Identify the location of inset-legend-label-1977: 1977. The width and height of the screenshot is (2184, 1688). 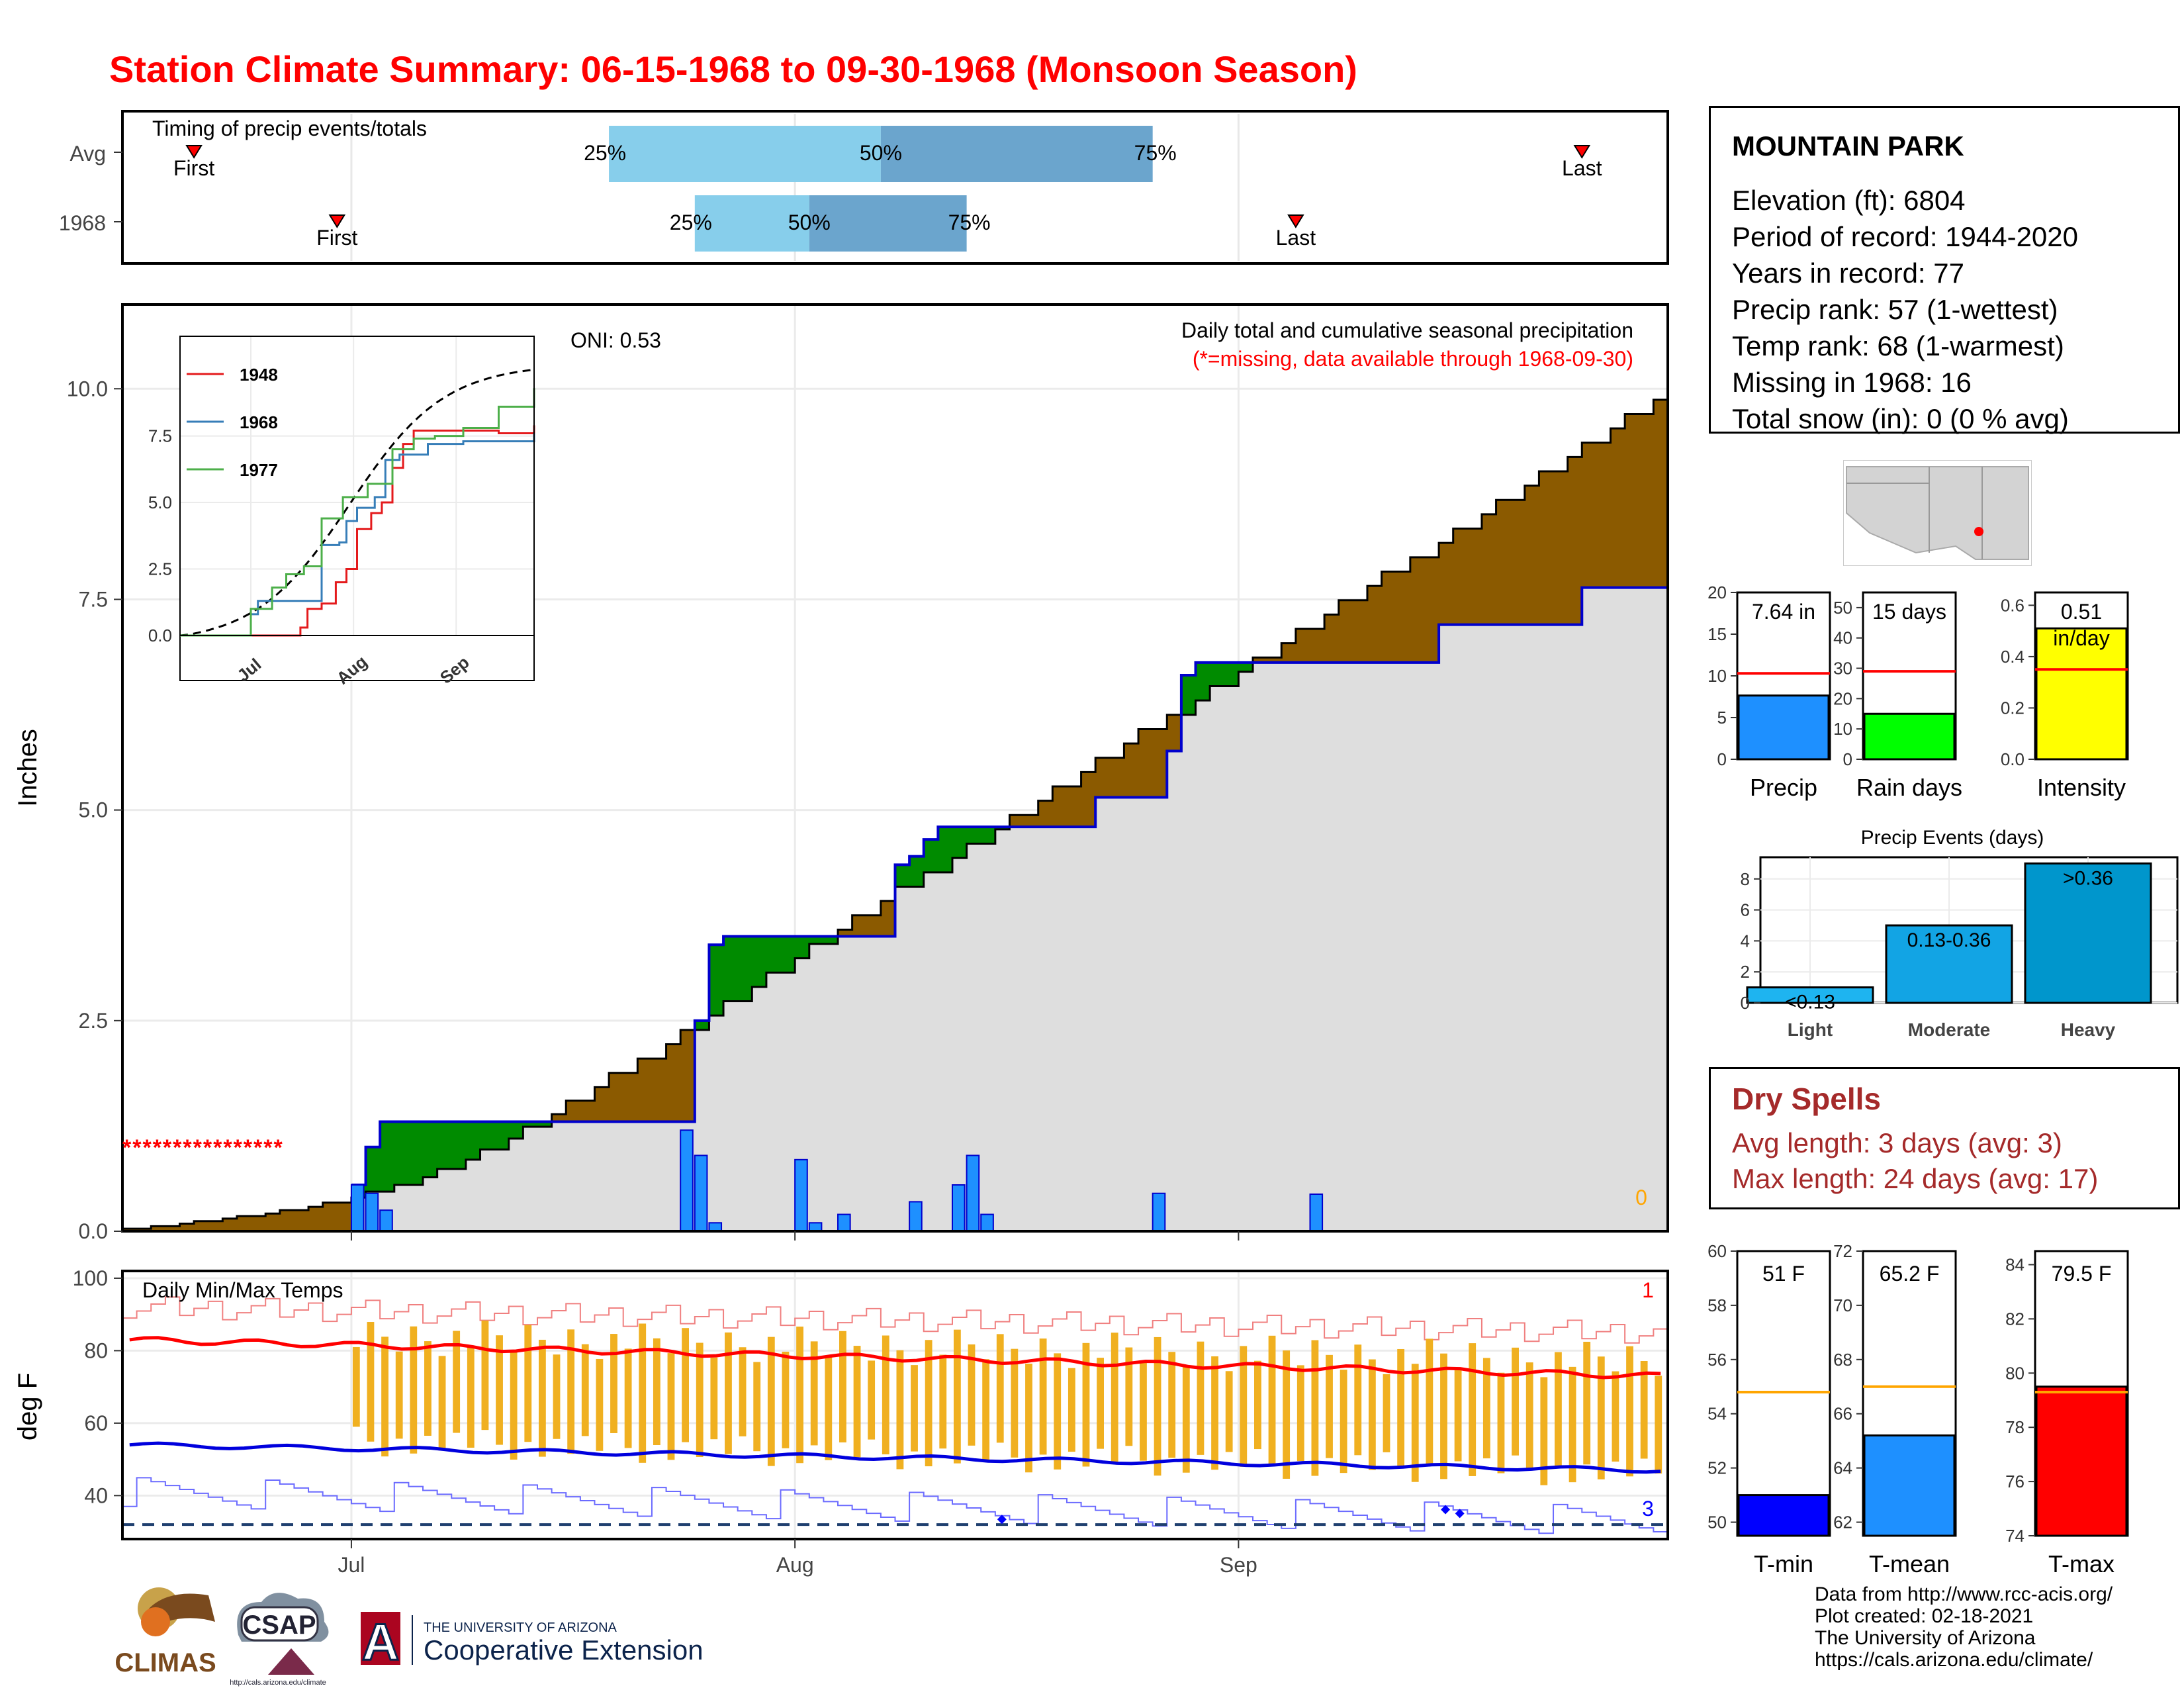
(259, 470).